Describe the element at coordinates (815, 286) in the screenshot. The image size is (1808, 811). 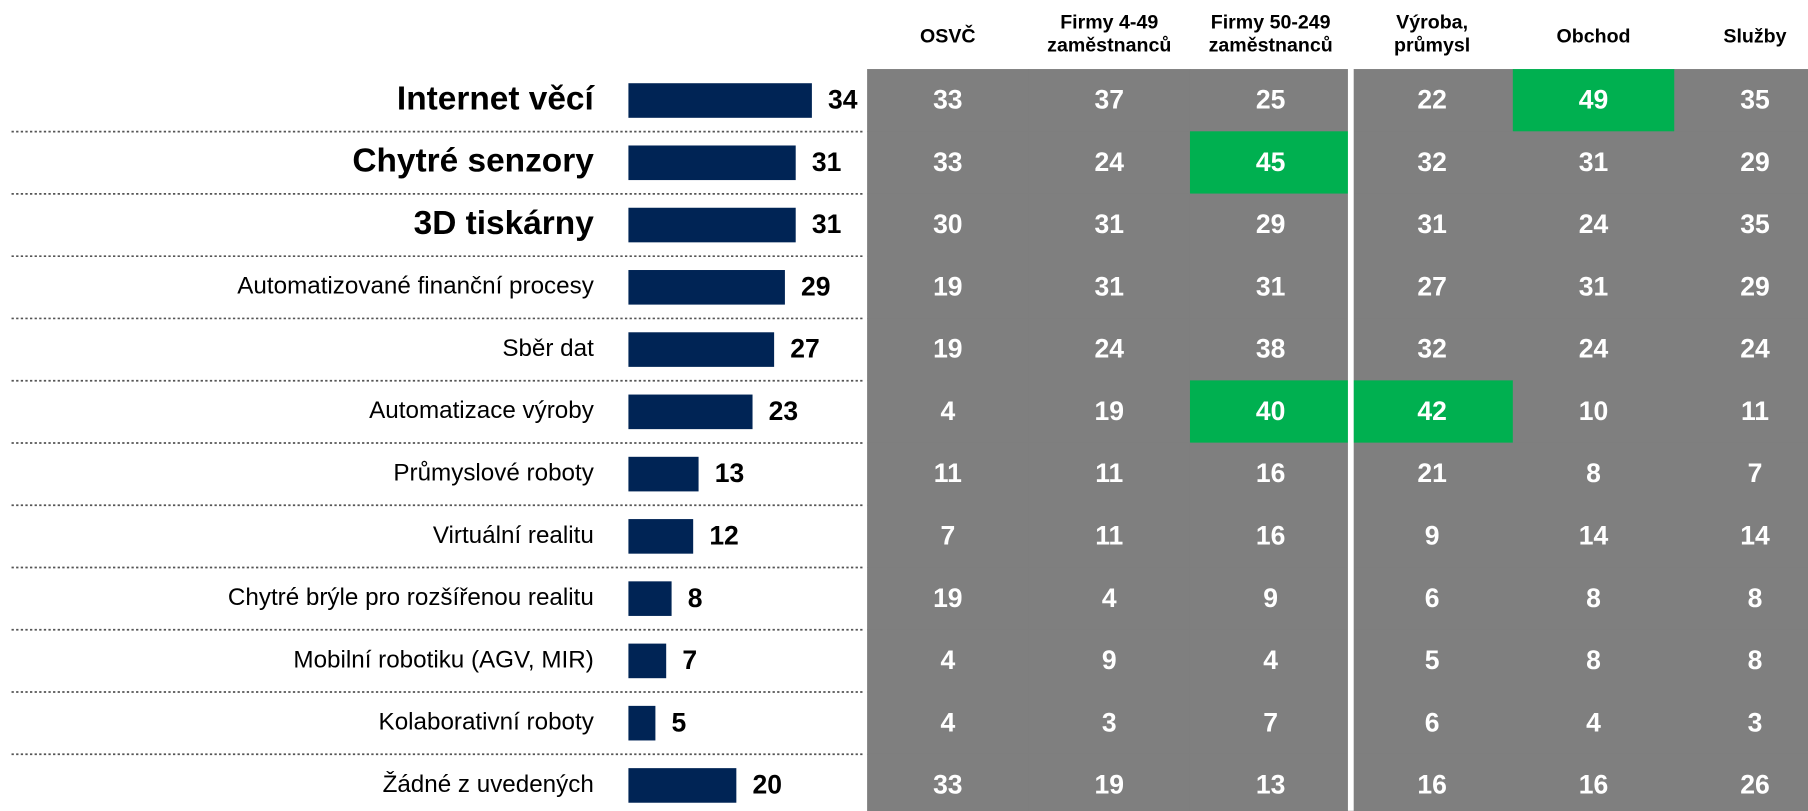
I see `value-label: 29` at that location.